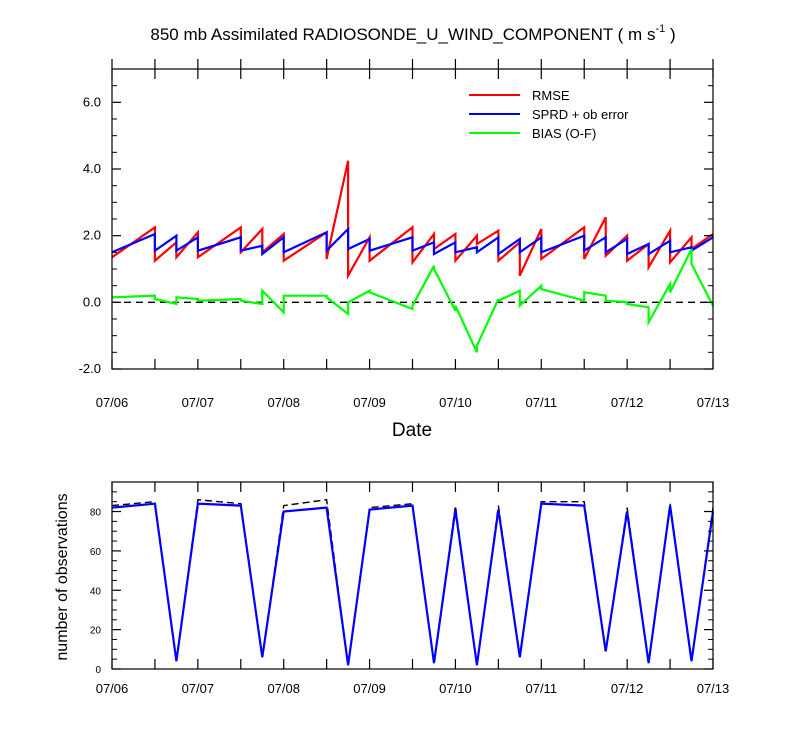  I want to click on series-line-bias-o-f, so click(412, 300).